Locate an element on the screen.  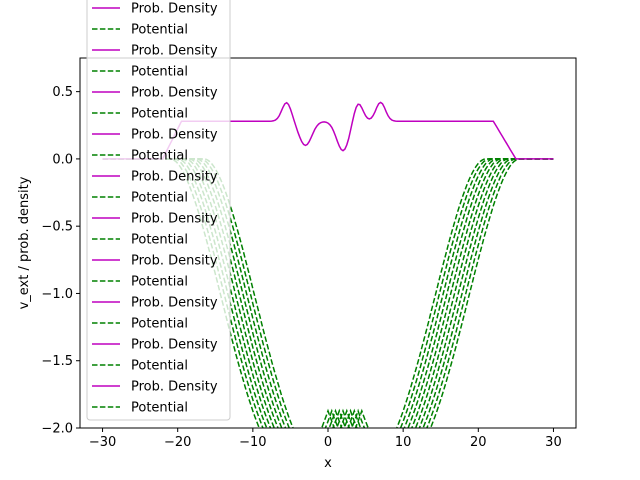
y-tick-label: −1.0 is located at coordinates (57, 294).